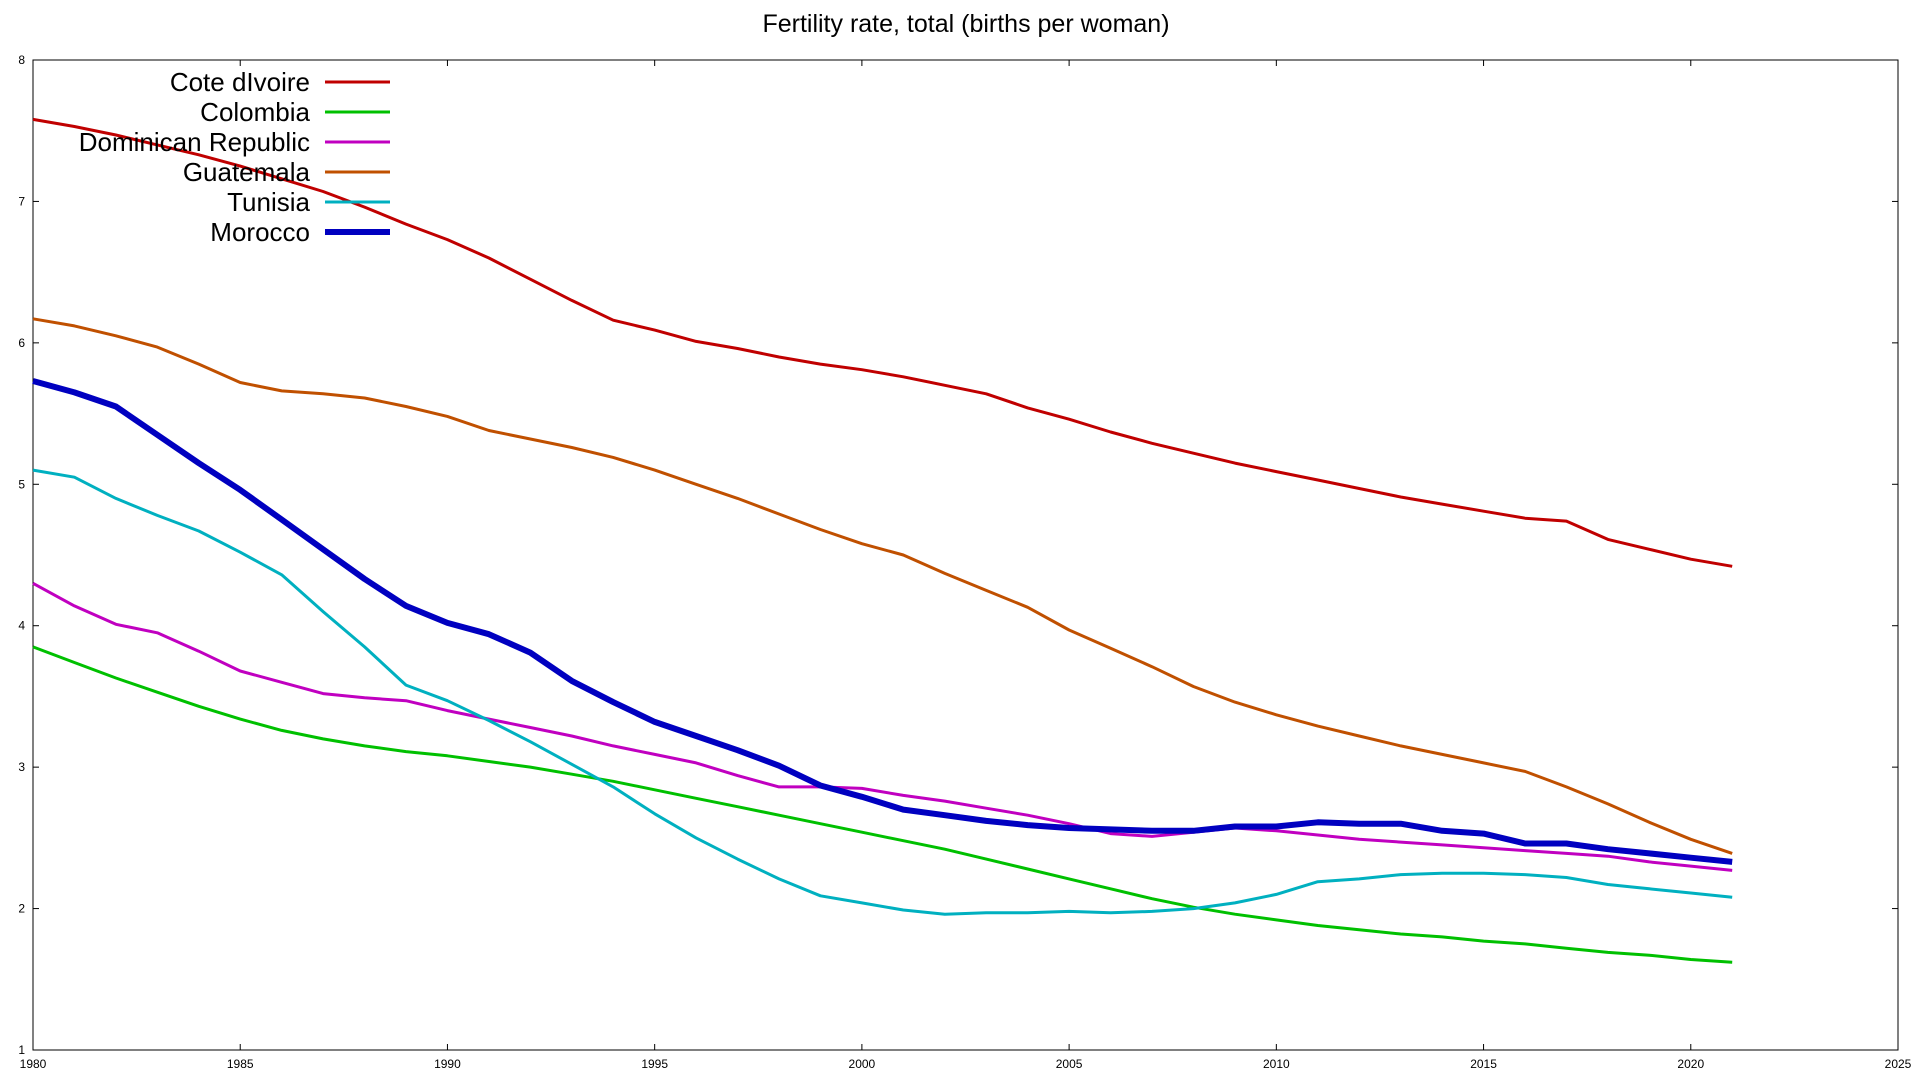 This screenshot has height=1080, width=1920. What do you see at coordinates (255, 112) in the screenshot?
I see `legend-label-colombia: Colombia` at bounding box center [255, 112].